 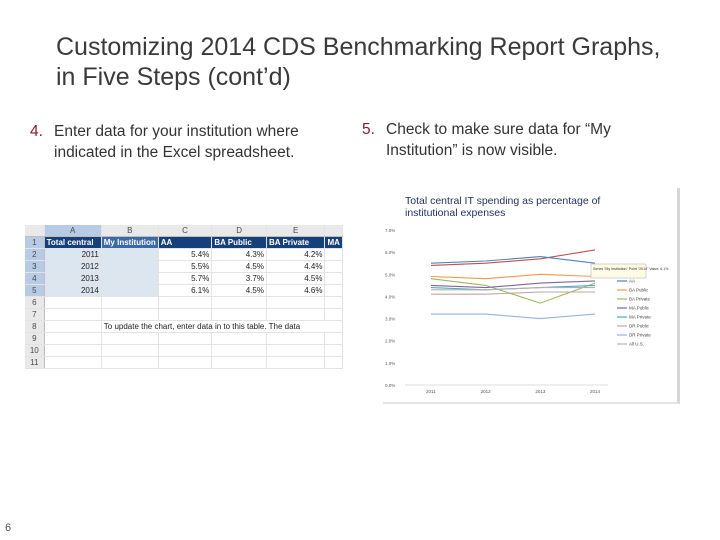 I want to click on cell-b5, so click(x=130, y=290).